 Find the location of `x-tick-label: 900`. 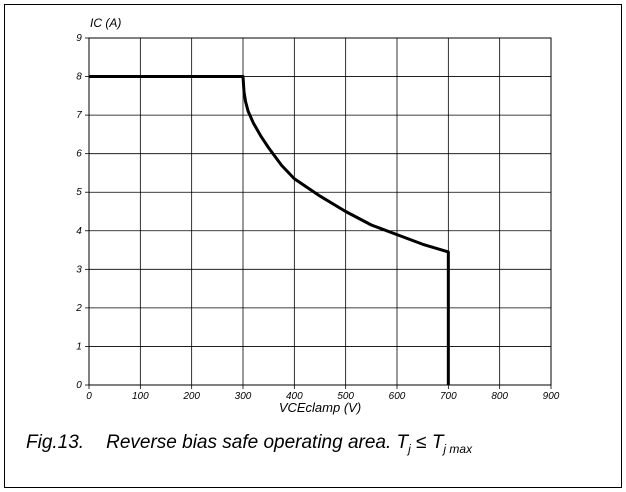

x-tick-label: 900 is located at coordinates (551, 396).